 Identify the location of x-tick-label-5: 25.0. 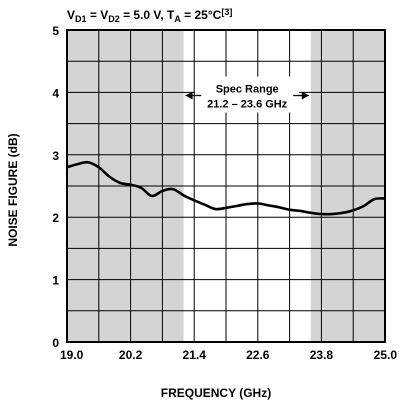
(386, 355).